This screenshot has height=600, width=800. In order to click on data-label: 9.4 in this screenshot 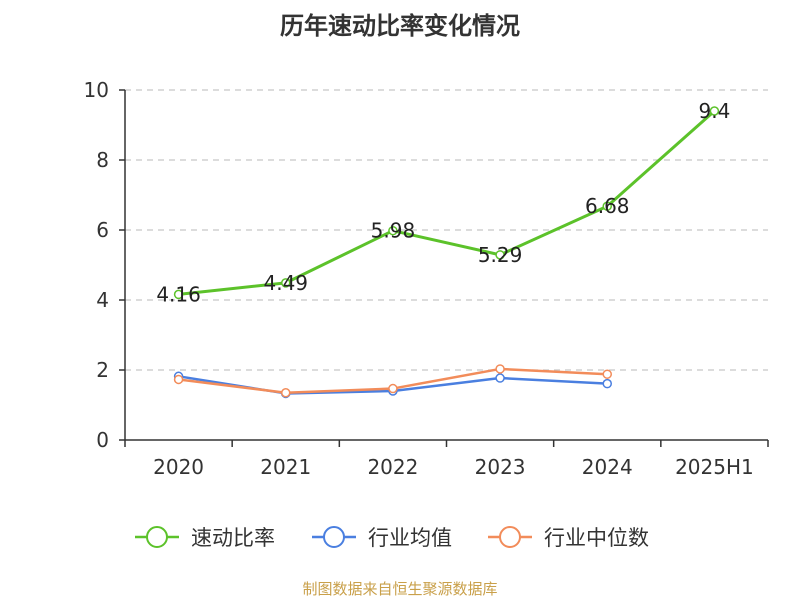, I will do `click(715, 111)`.